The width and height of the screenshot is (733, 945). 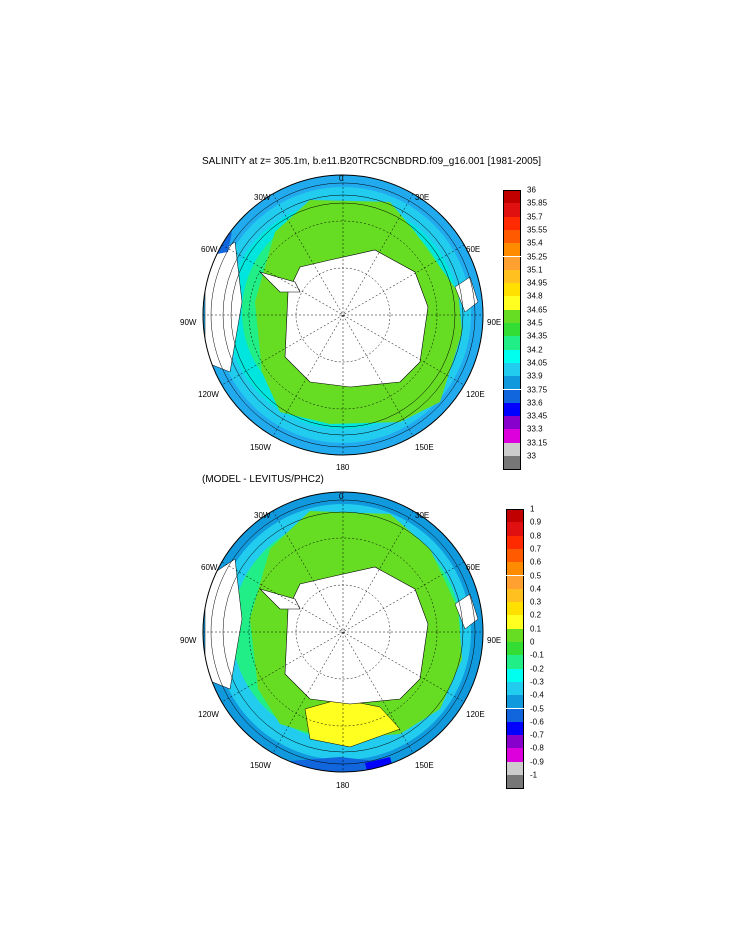 I want to click on colorbar-tick-label: 33.75, so click(x=537, y=389).